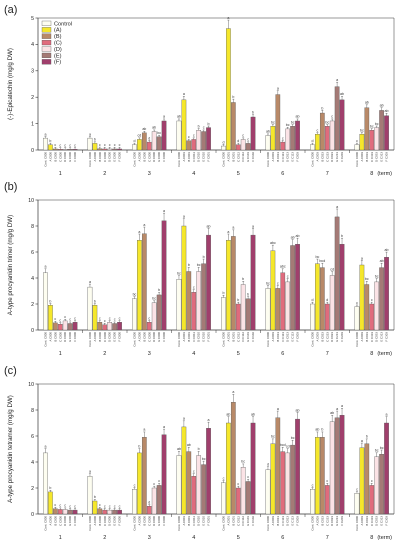 The width and height of the screenshot is (400, 550). What do you see at coordinates (45, 134) in the screenshot?
I see `sig-letter-p0-t0-s0: a` at bounding box center [45, 134].